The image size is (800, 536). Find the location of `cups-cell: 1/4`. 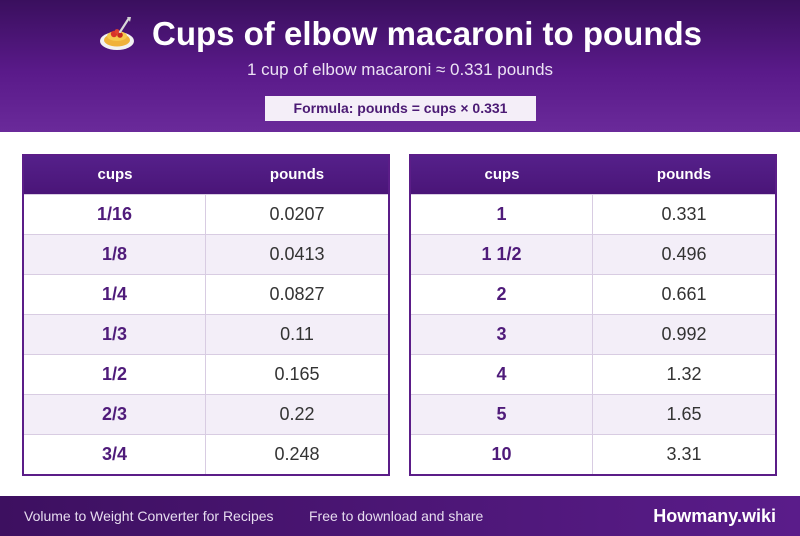

cups-cell: 1/4 is located at coordinates (115, 294).